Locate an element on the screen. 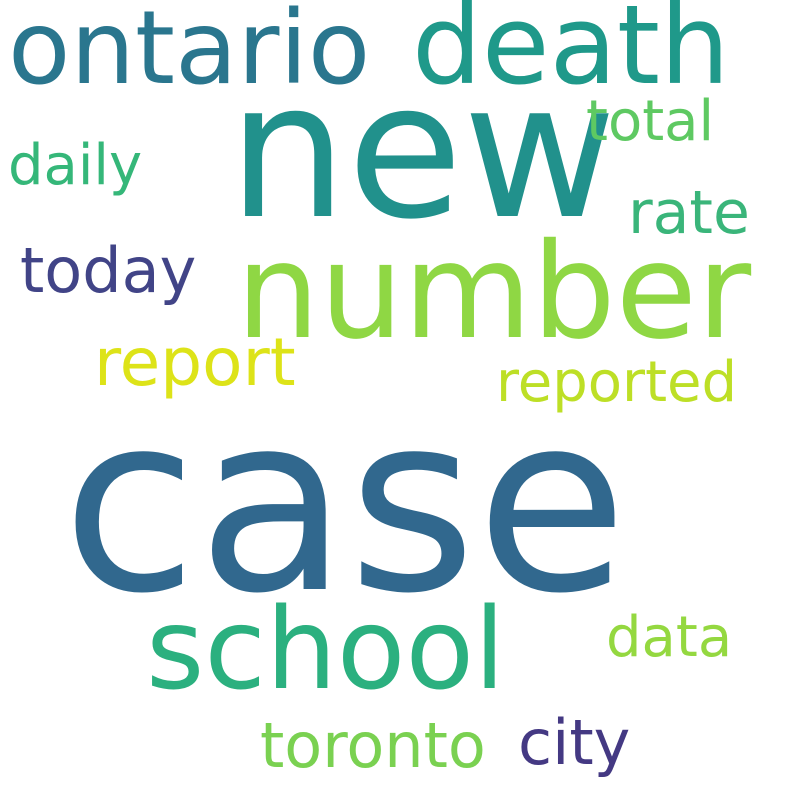 The image size is (800, 800). word-rate: rate is located at coordinates (689, 213).